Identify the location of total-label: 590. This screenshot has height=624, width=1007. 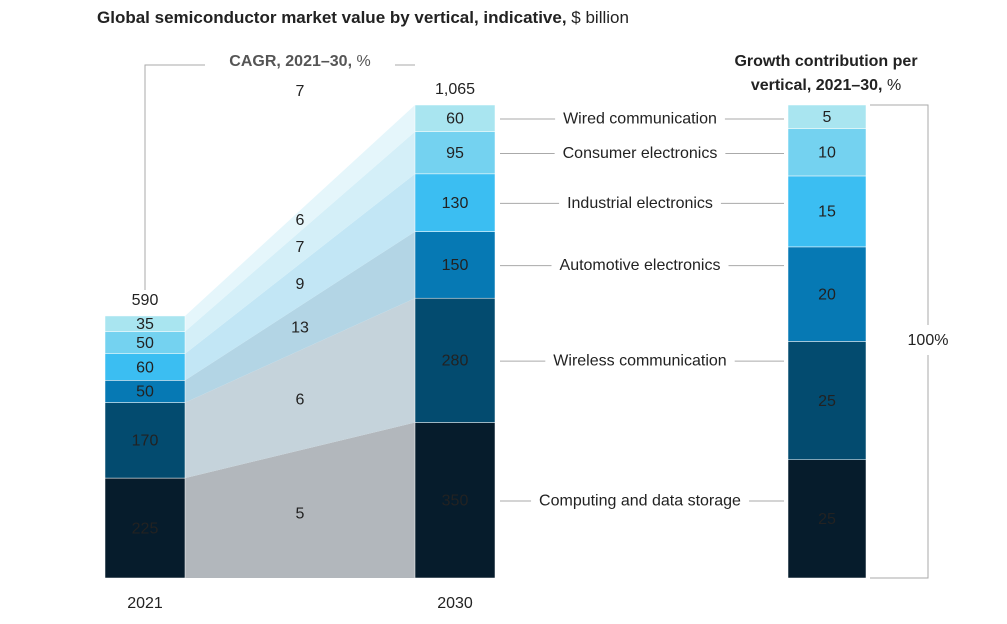
(145, 300).